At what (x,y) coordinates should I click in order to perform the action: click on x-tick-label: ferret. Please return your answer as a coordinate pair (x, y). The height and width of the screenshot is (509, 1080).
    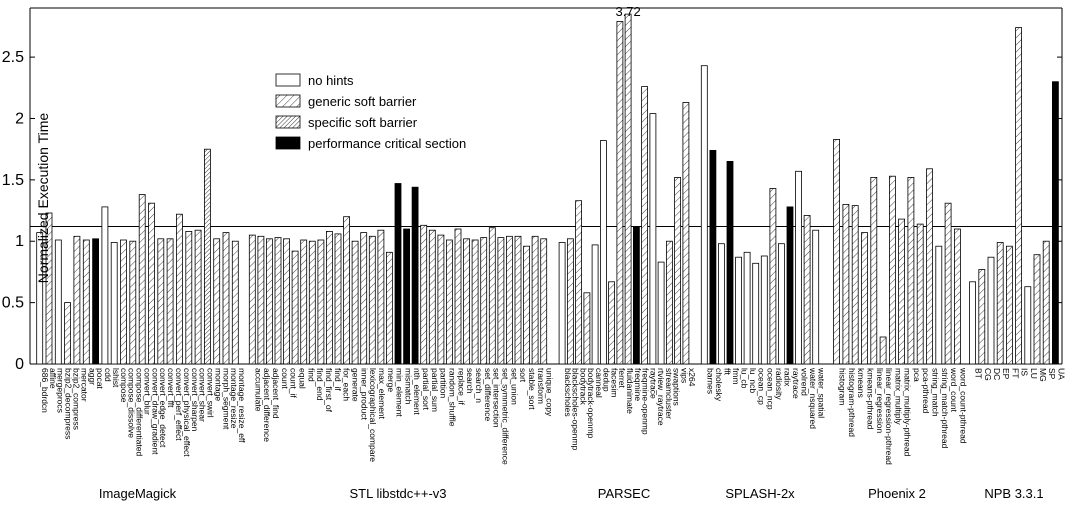
    Looking at the image, I should click on (622, 378).